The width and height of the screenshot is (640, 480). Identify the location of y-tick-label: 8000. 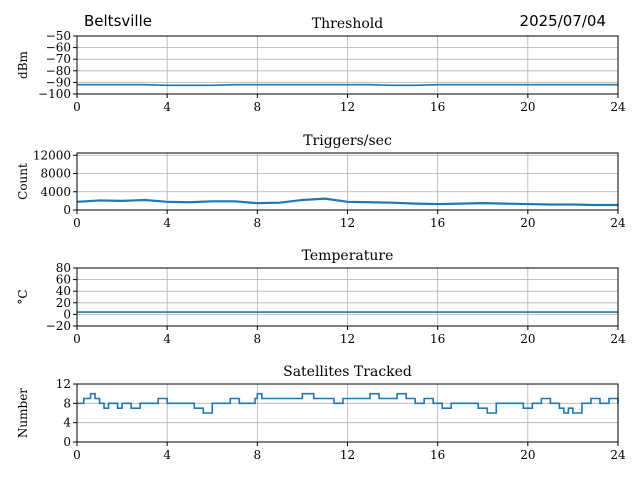
(55, 174).